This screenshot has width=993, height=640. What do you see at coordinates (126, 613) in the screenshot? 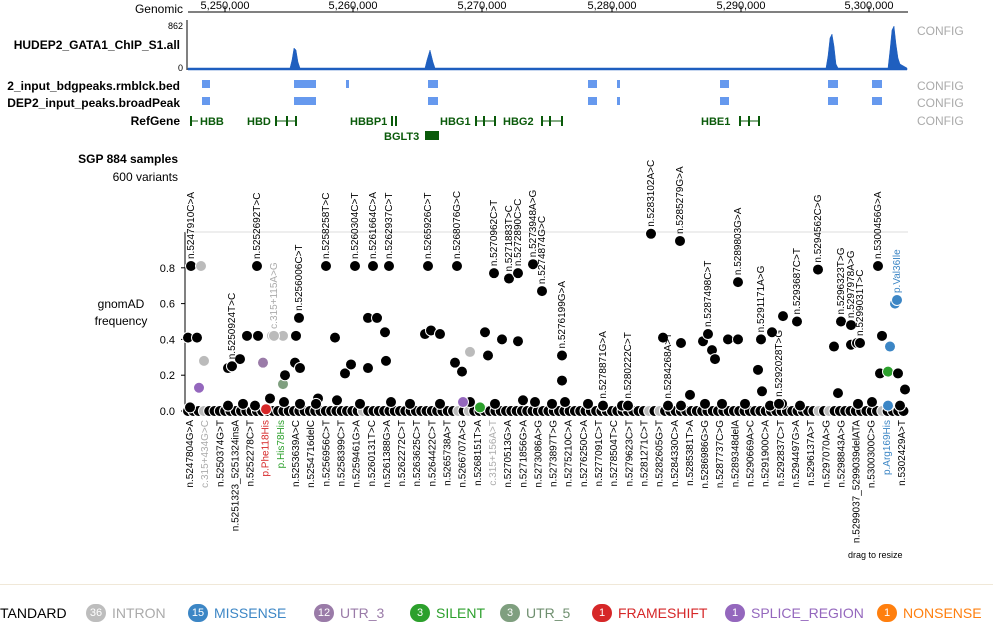
I see `legend-item-intron: 36 INTRON` at bounding box center [126, 613].